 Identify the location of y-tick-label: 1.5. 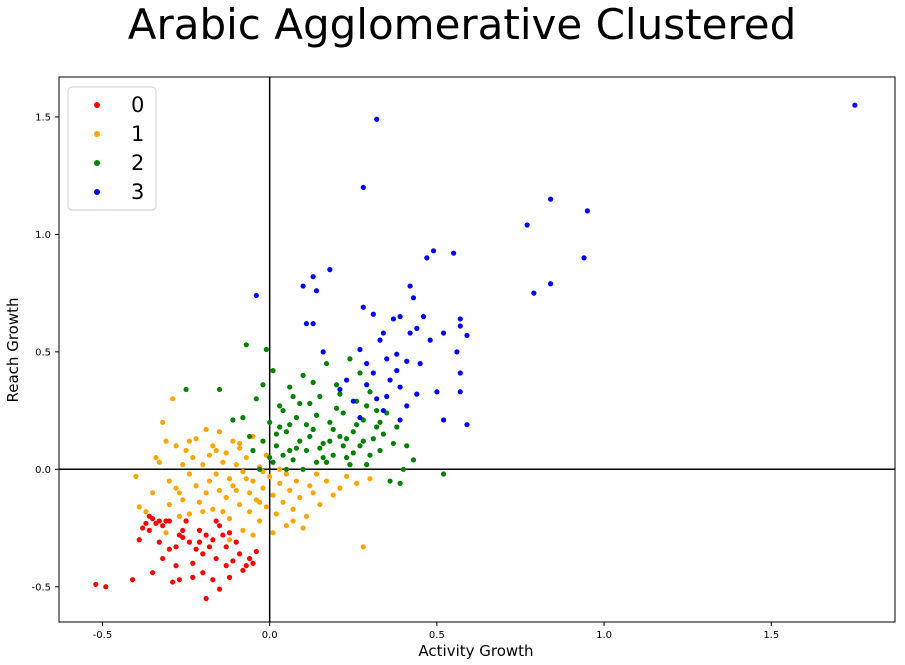
(43, 117).